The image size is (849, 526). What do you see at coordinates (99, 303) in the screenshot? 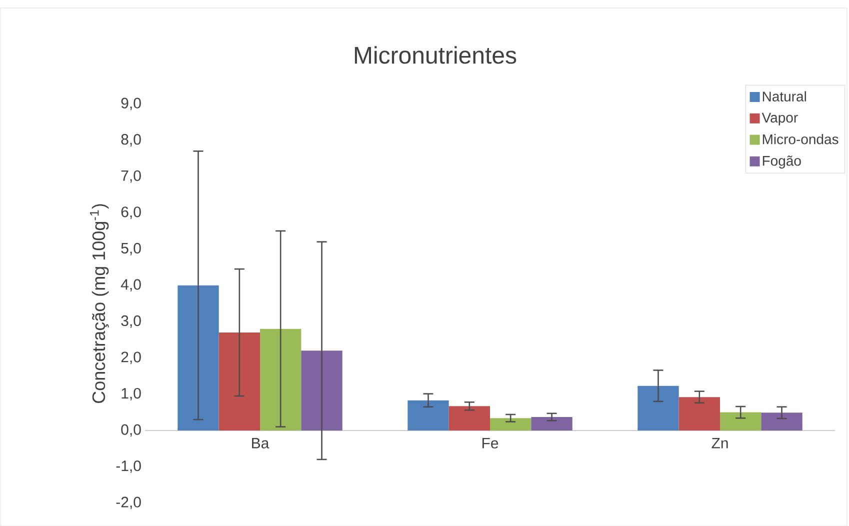
I see `y-axis-title: Concetração (mg 100g$^{-1}$)` at bounding box center [99, 303].